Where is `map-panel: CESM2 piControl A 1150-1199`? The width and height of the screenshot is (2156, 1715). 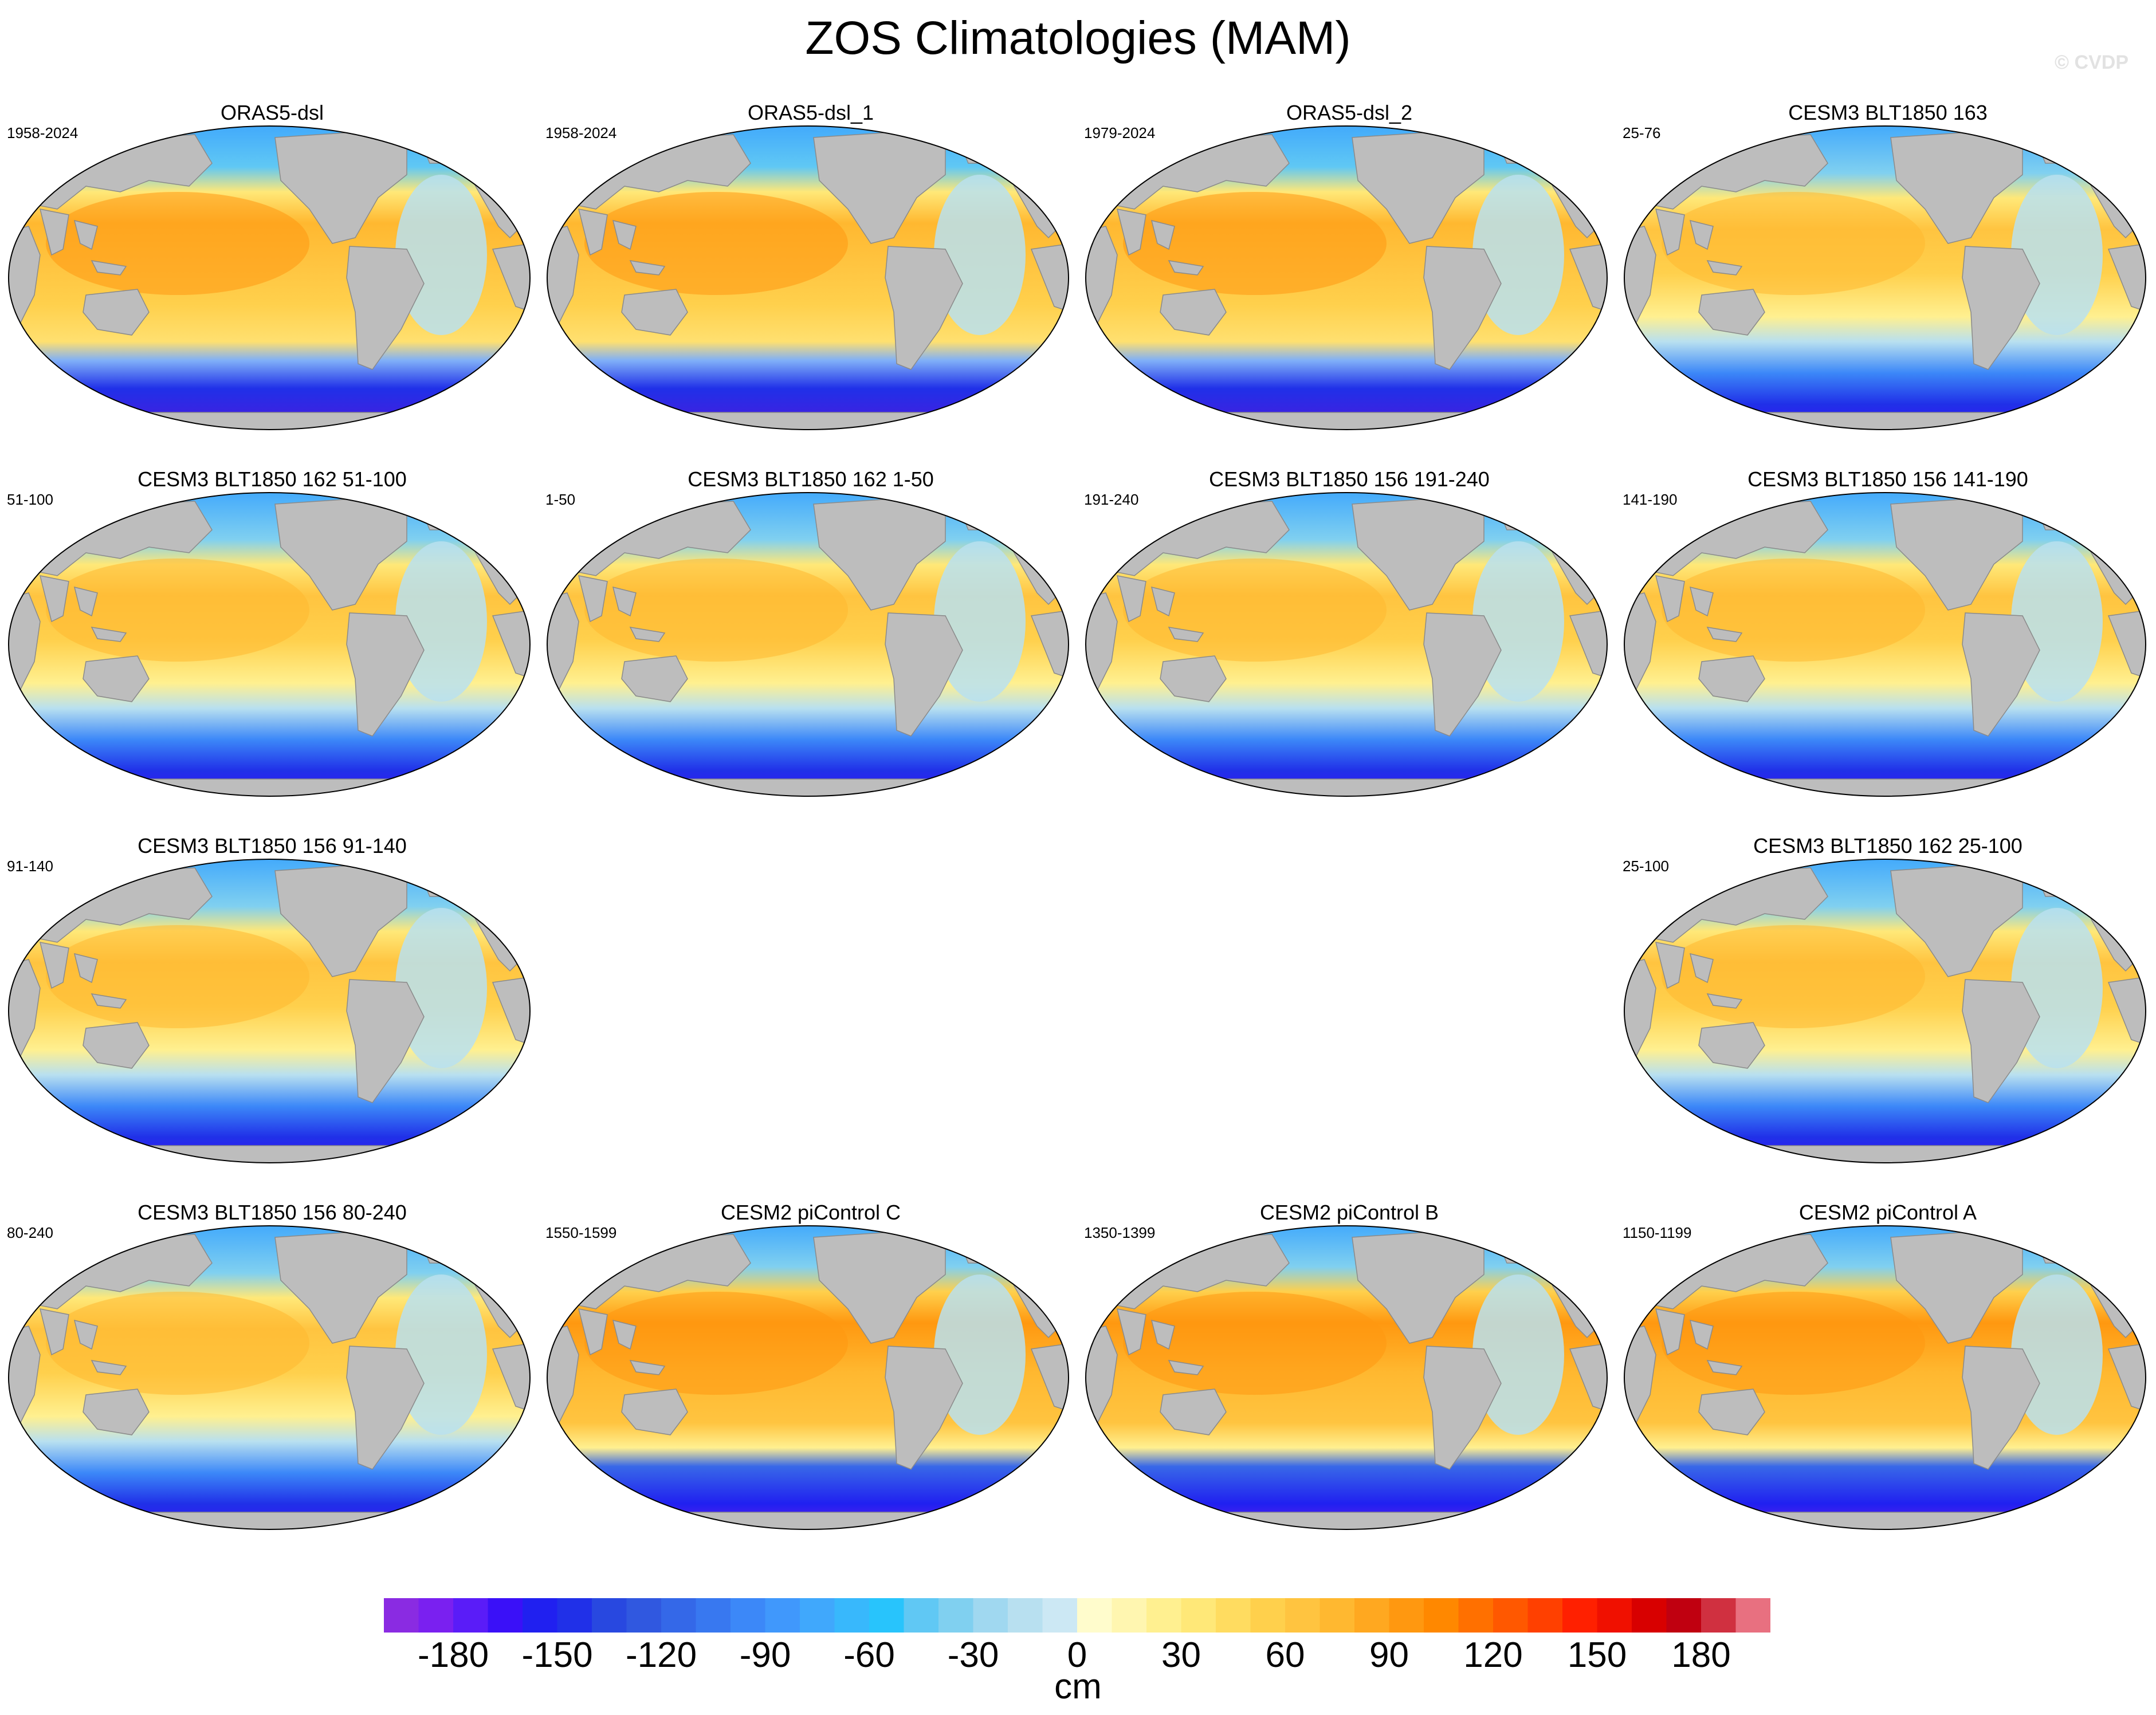
map-panel: CESM2 piControl A 1150-1199 is located at coordinates (1887, 1383).